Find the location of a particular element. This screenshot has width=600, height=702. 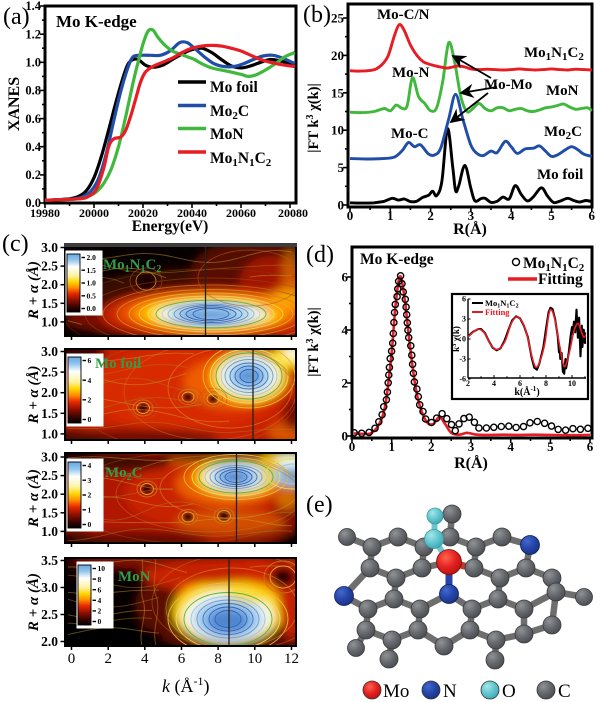

svg-text: (b) is located at coordinates (317, 15).